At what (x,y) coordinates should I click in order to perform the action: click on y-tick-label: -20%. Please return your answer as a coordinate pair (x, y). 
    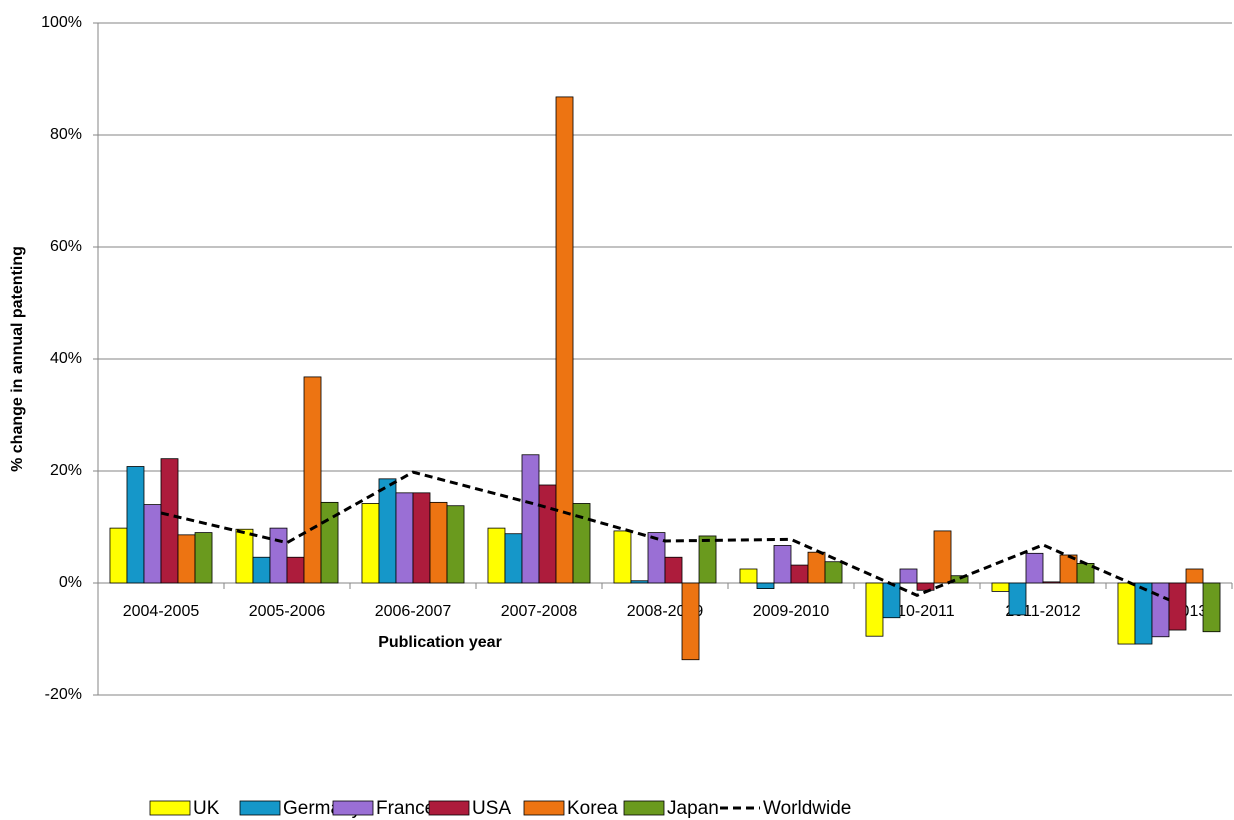
    Looking at the image, I should click on (63, 694).